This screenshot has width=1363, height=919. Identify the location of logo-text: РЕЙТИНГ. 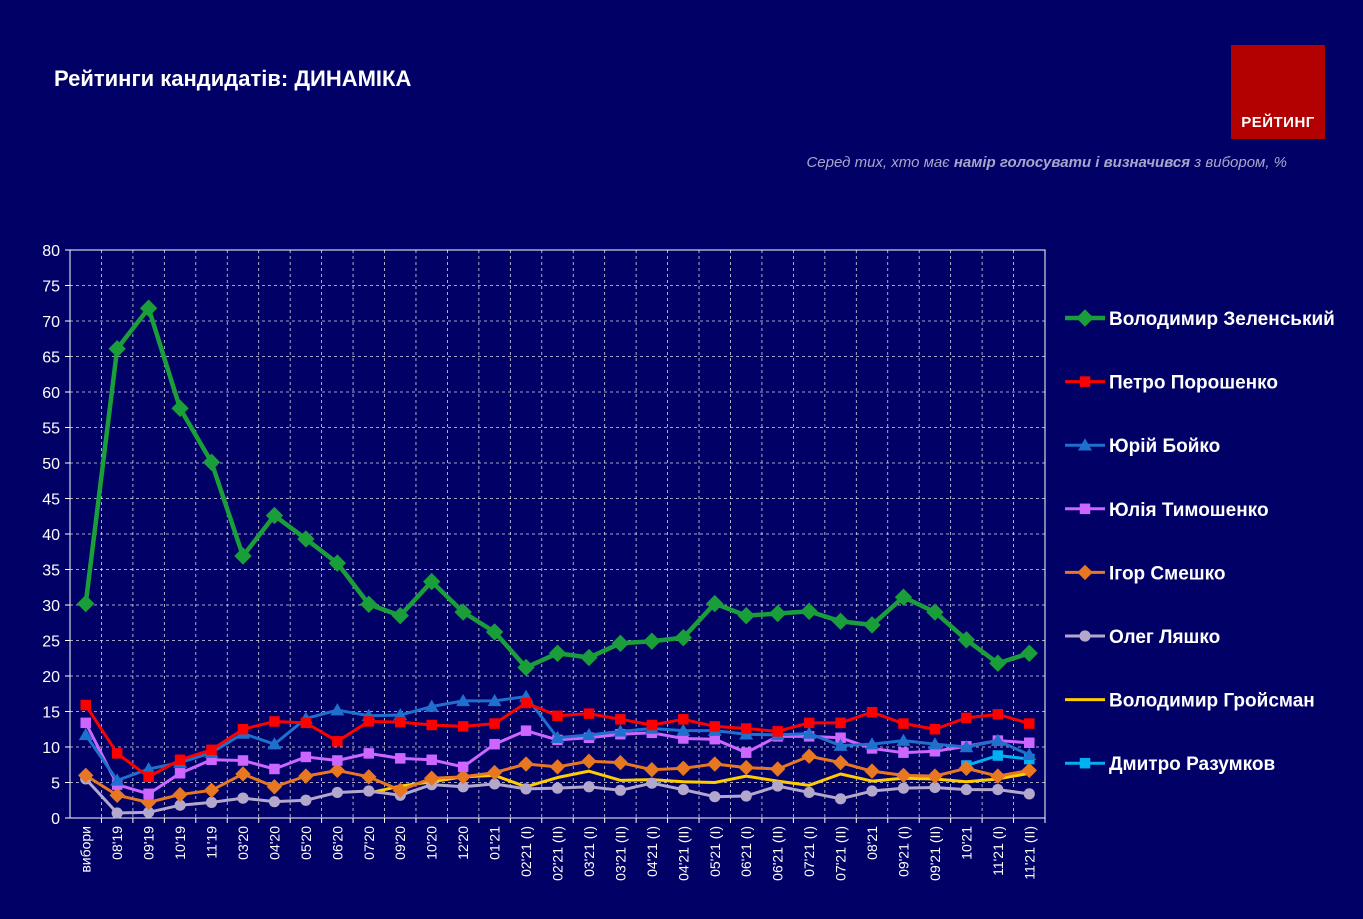
(1278, 122).